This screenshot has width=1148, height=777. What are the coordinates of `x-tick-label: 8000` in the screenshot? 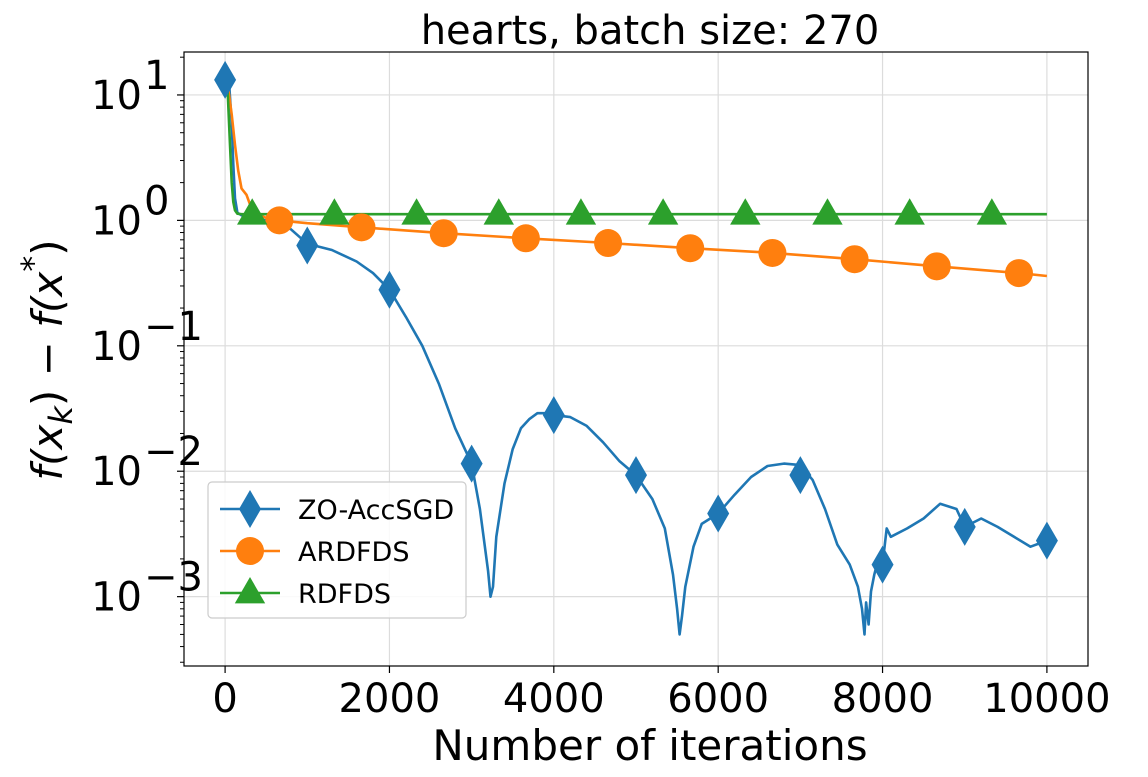 It's located at (883, 699).